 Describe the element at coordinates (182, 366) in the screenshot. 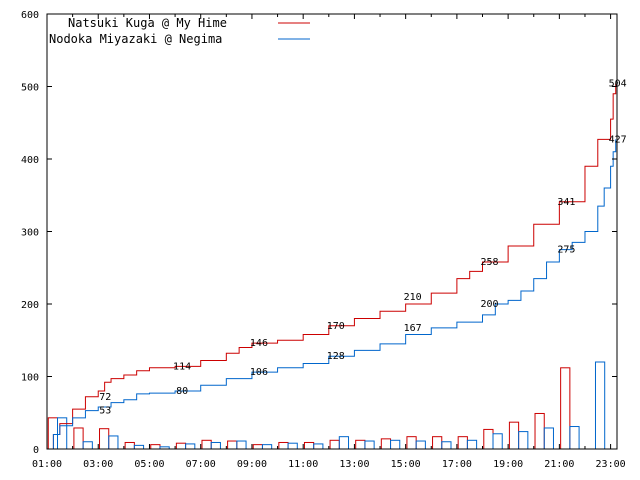

I see `annotation-label: 114` at that location.